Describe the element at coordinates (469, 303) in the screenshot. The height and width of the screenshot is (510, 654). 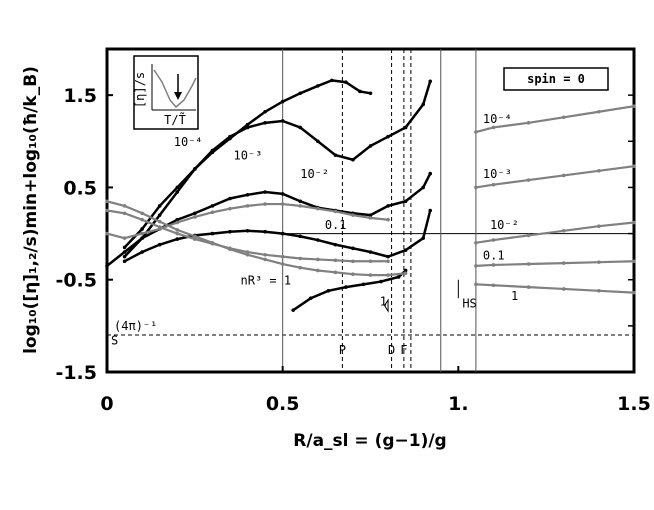
I see `point-label: HS` at that location.